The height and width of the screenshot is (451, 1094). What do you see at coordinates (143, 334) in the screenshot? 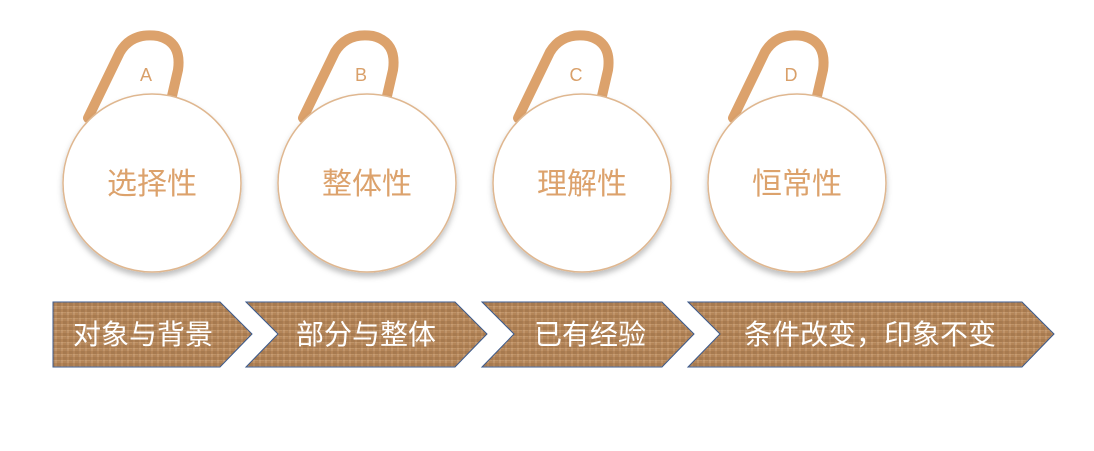
I see `arrow-label-1: 对象与背景` at bounding box center [143, 334].